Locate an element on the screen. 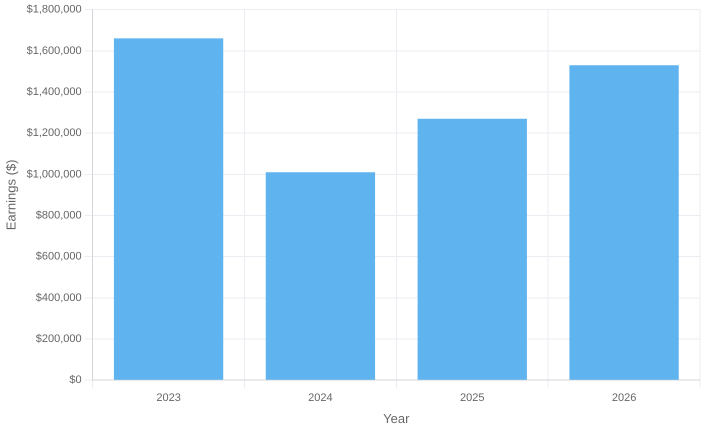 This screenshot has height=431, width=720. y-tick-label: $800,000 is located at coordinates (59, 216).